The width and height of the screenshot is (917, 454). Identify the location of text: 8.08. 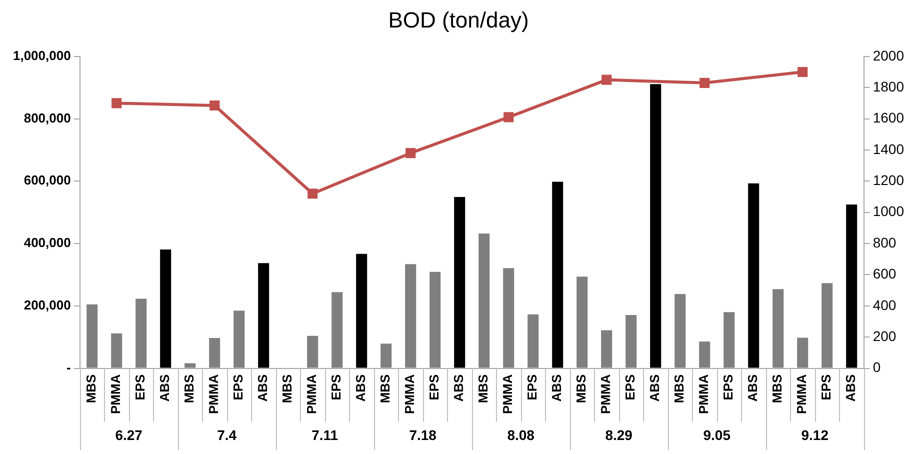
(521, 434).